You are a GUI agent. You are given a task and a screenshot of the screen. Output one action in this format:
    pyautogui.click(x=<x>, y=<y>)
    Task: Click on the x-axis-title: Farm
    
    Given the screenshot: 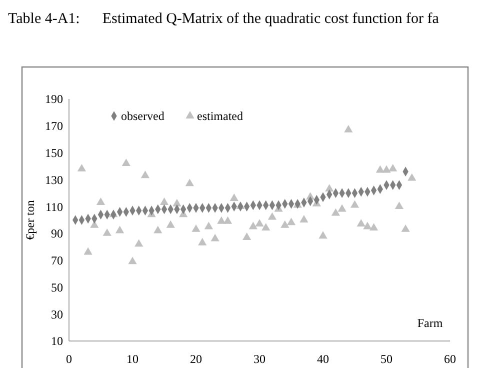 What is the action you would take?
    pyautogui.click(x=430, y=323)
    